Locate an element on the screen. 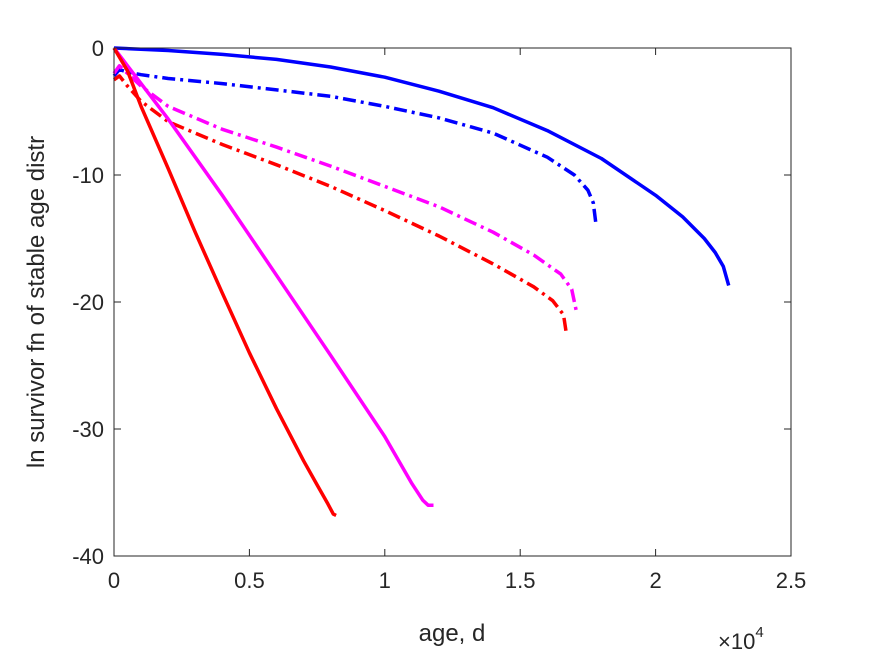  x-tick-label: 0.5 is located at coordinates (249, 580).